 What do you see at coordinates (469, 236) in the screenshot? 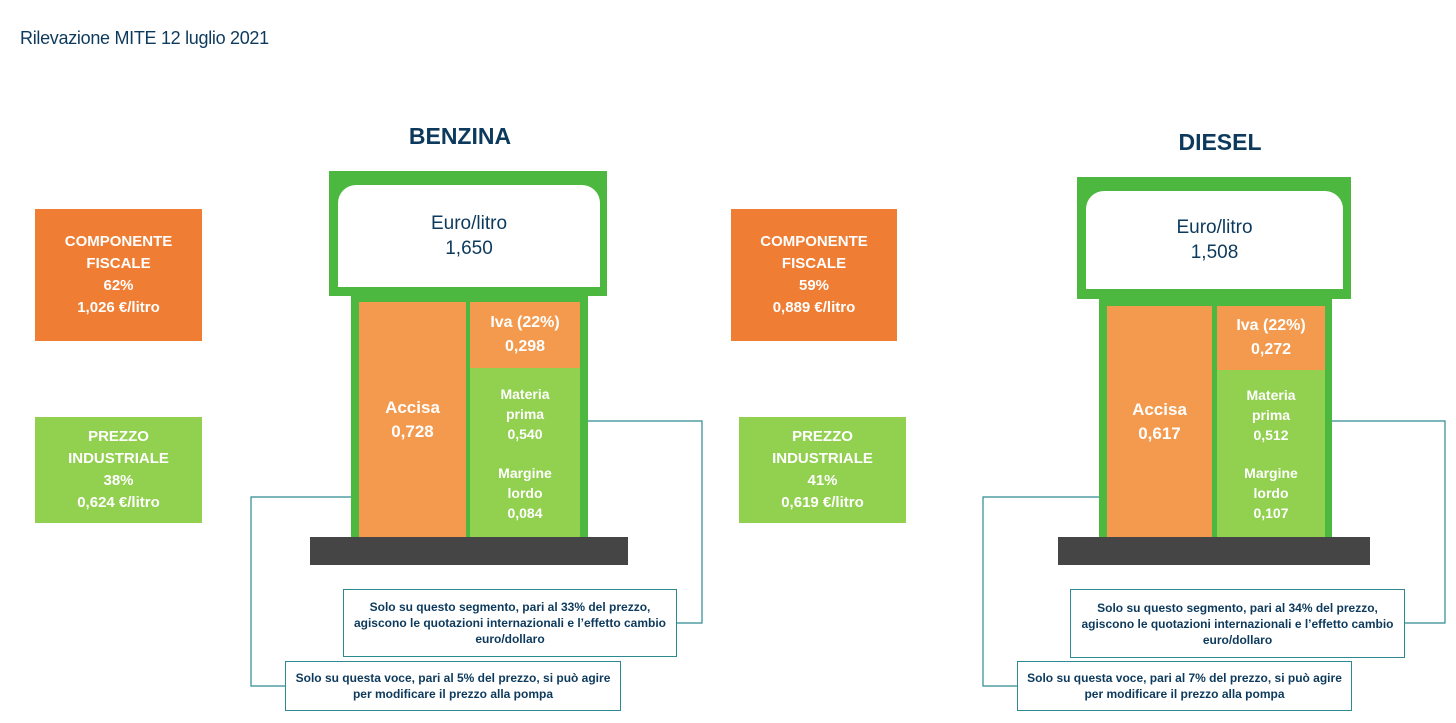
I see `benzina-pump-screen: Euro/litro 1,650` at bounding box center [469, 236].